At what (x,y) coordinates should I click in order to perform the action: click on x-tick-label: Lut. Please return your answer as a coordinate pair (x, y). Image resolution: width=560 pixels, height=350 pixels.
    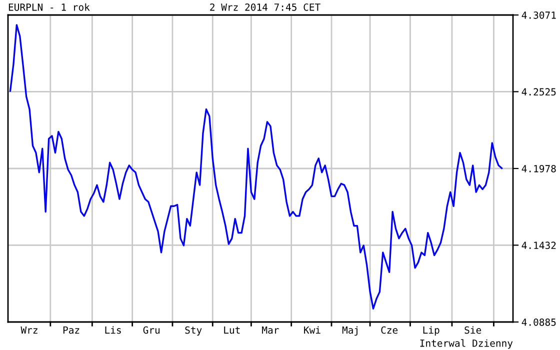
    Looking at the image, I should click on (232, 330).